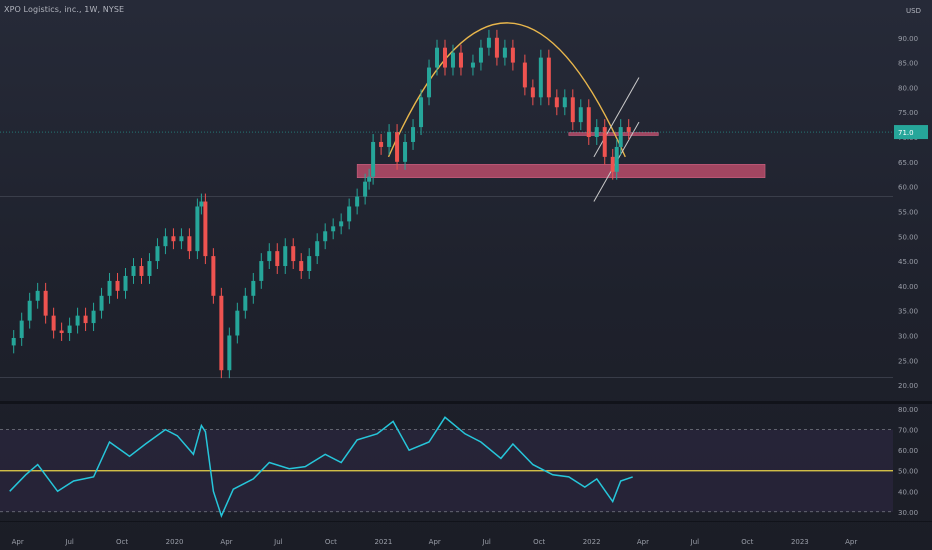  I want to click on time-tick-label: 2021, so click(383, 542).